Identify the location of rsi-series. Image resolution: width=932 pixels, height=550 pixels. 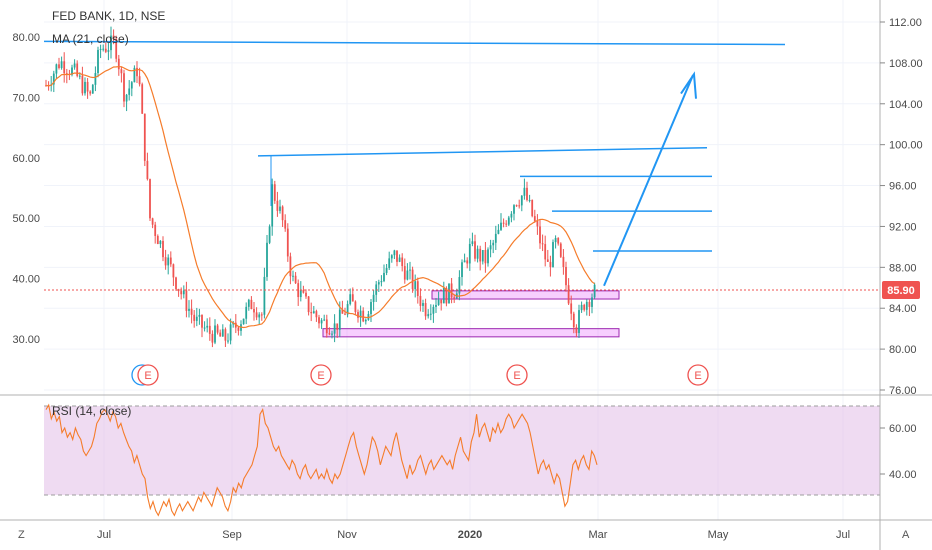
(321, 460).